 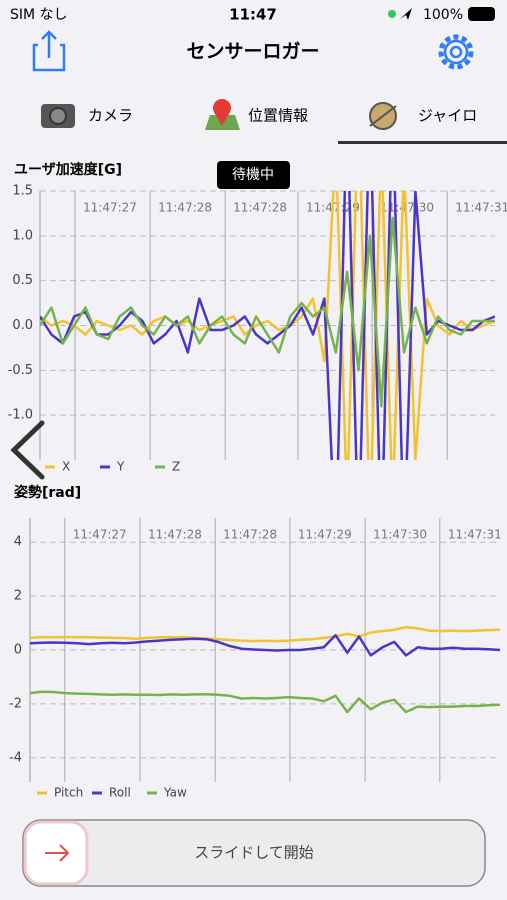 What do you see at coordinates (176, 467) in the screenshot?
I see `legend-label: Z` at bounding box center [176, 467].